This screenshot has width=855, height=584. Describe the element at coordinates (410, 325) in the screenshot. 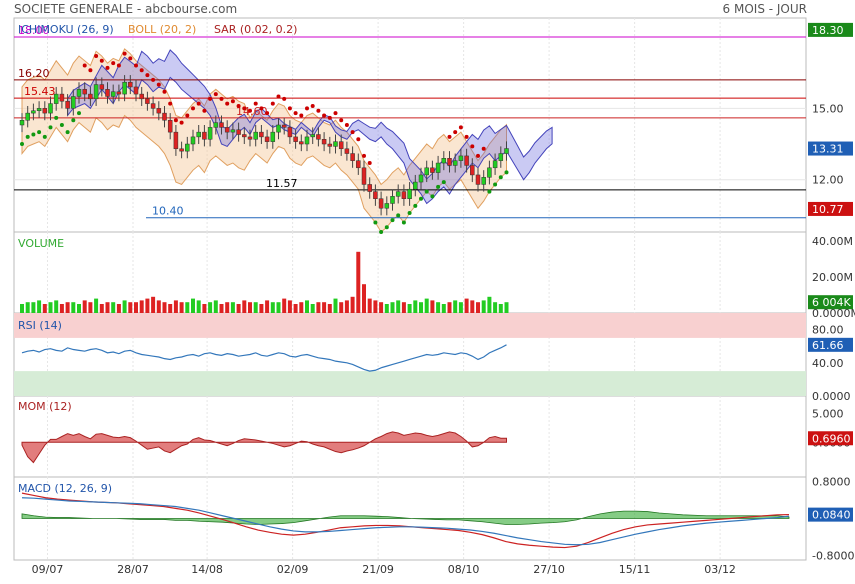

I see `rsi-overbought-zone` at that location.